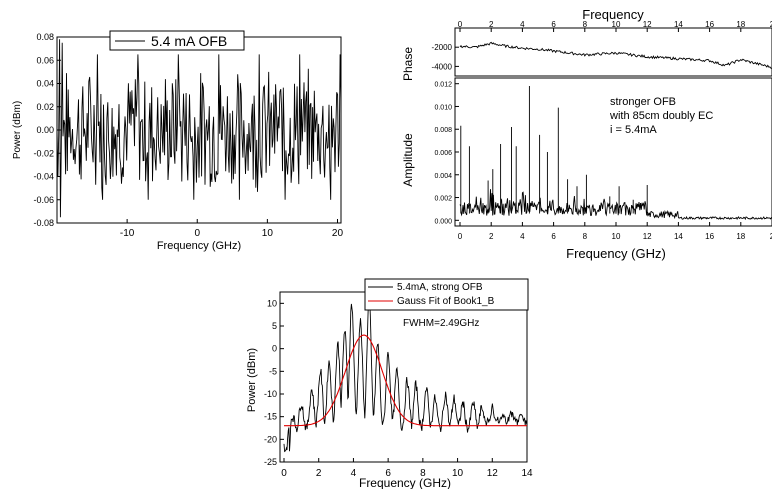 This screenshot has width=772, height=489. Describe the element at coordinates (740, 236) in the screenshot. I see `amp-x-tick-label-9: 18` at that location.